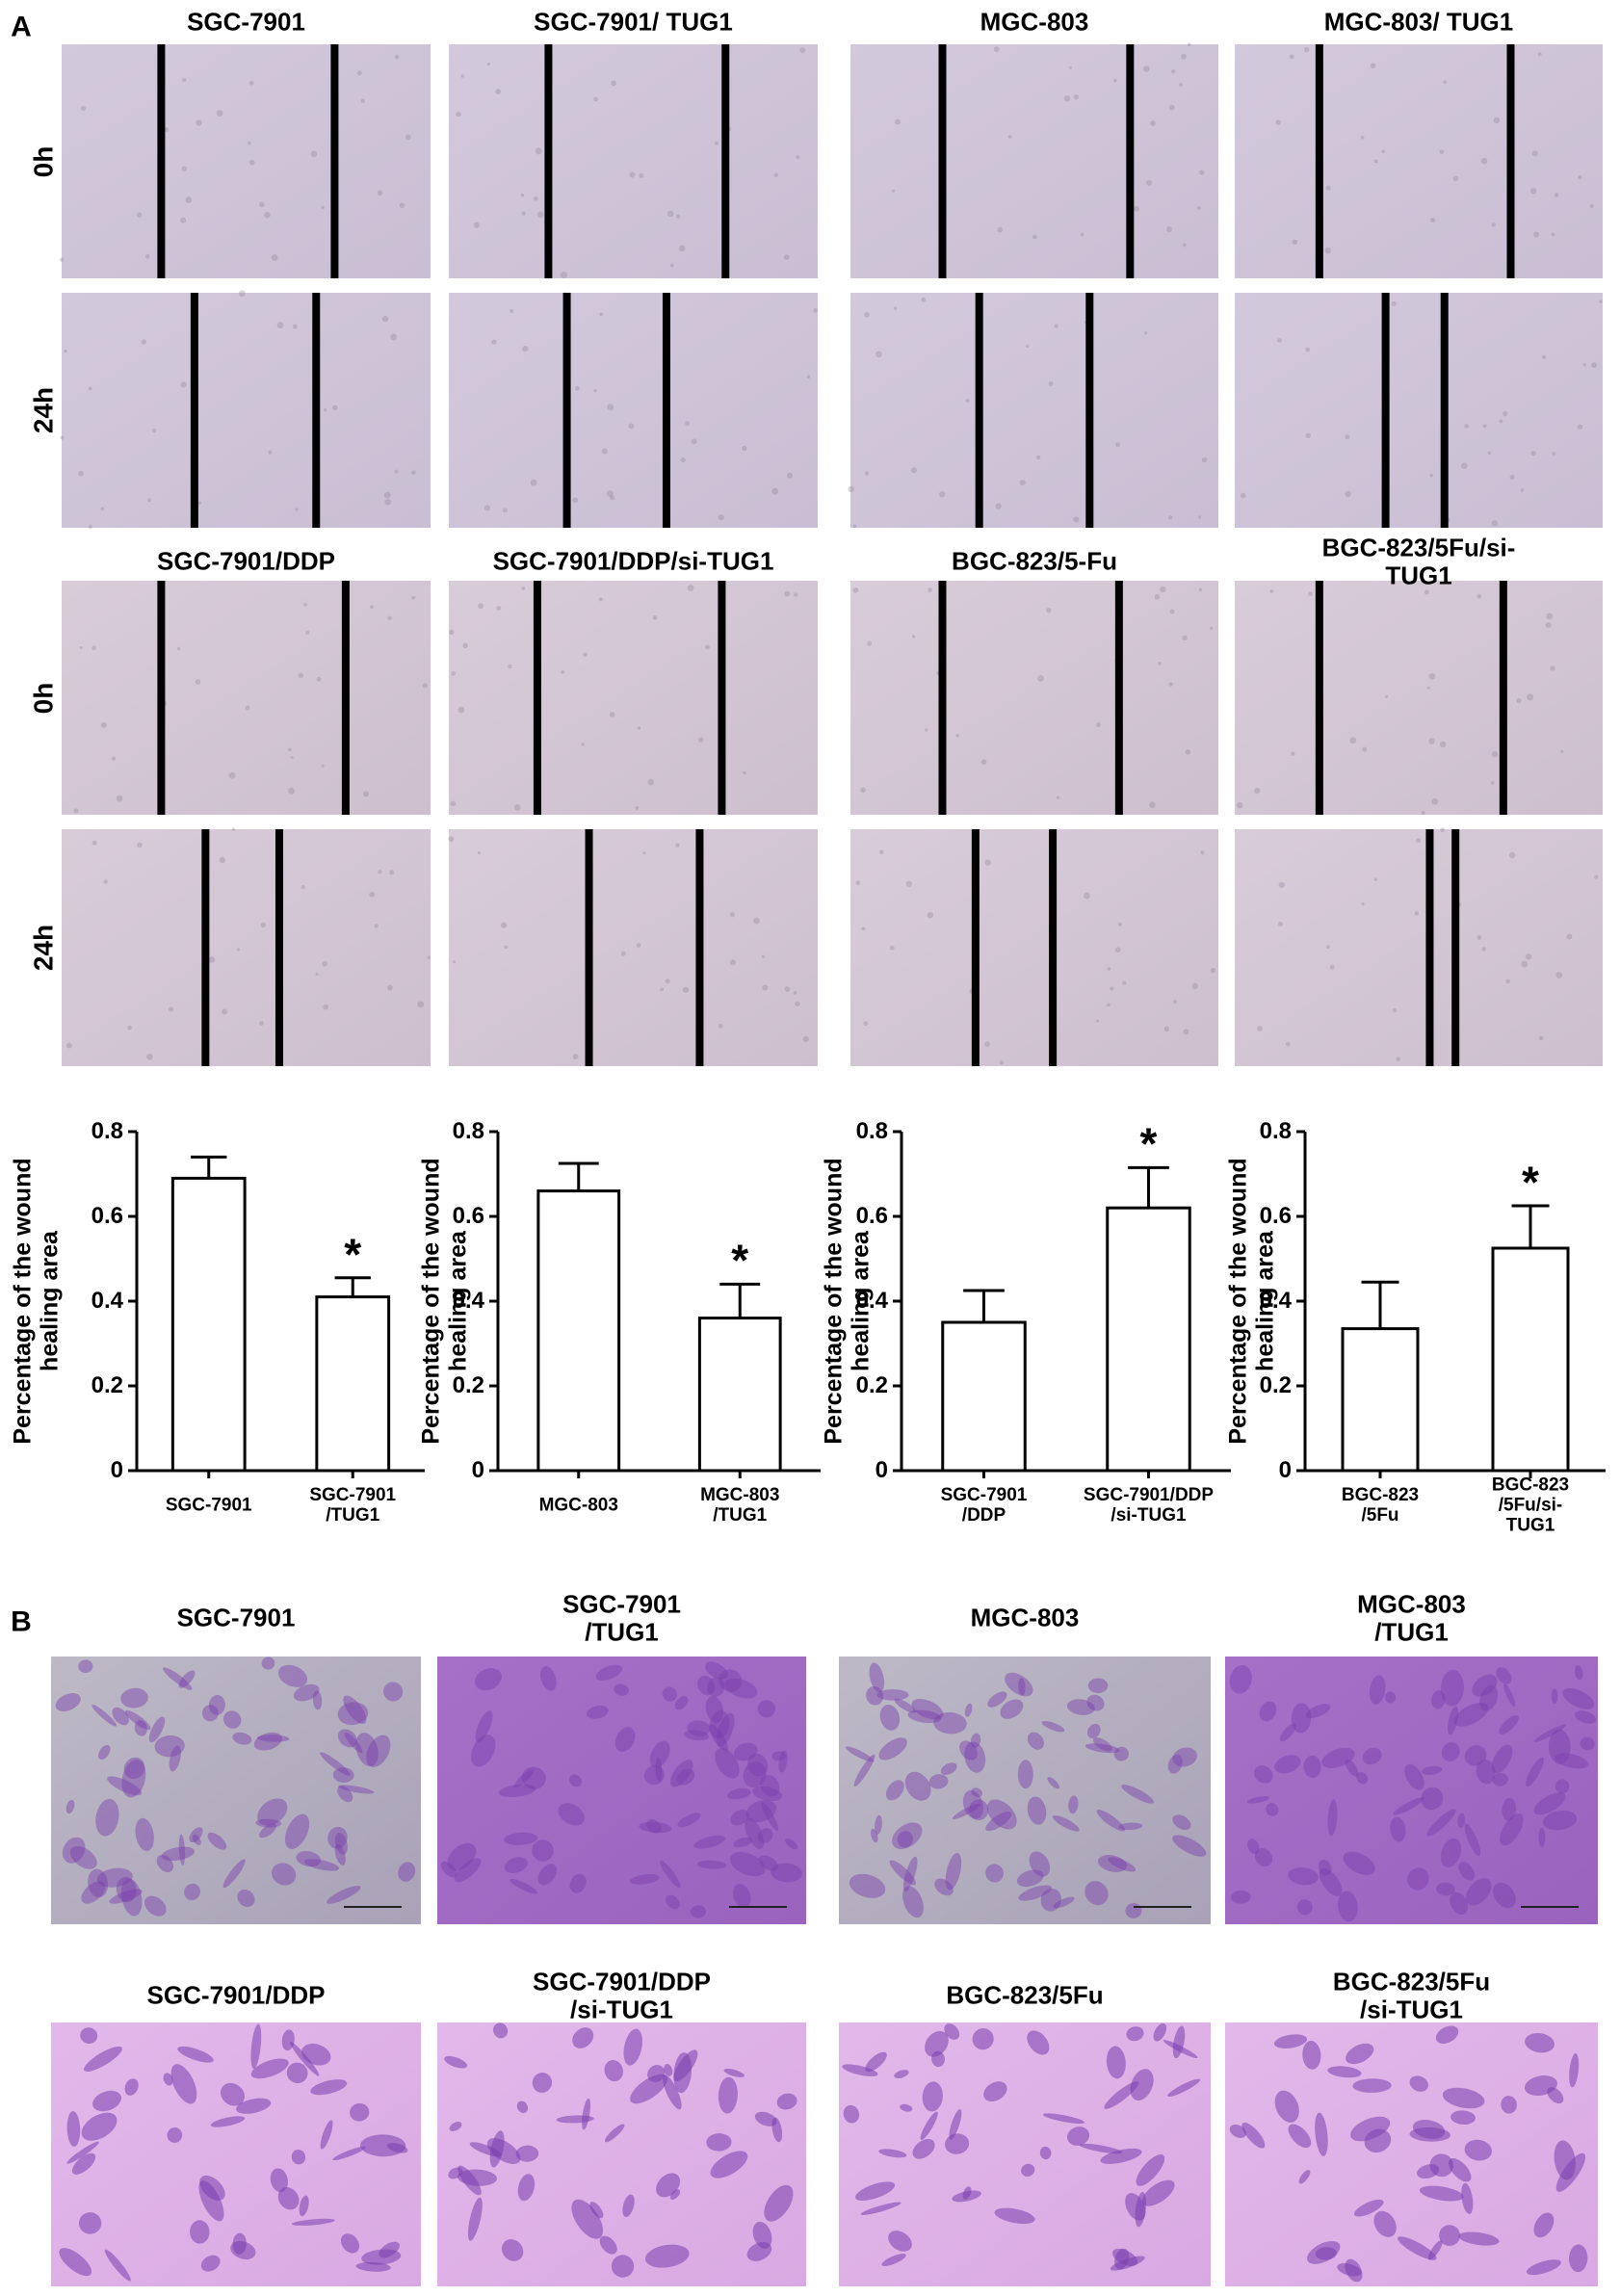  Describe the element at coordinates (107, 1384) in the screenshot. I see `y-tick-label: 0.2` at that location.